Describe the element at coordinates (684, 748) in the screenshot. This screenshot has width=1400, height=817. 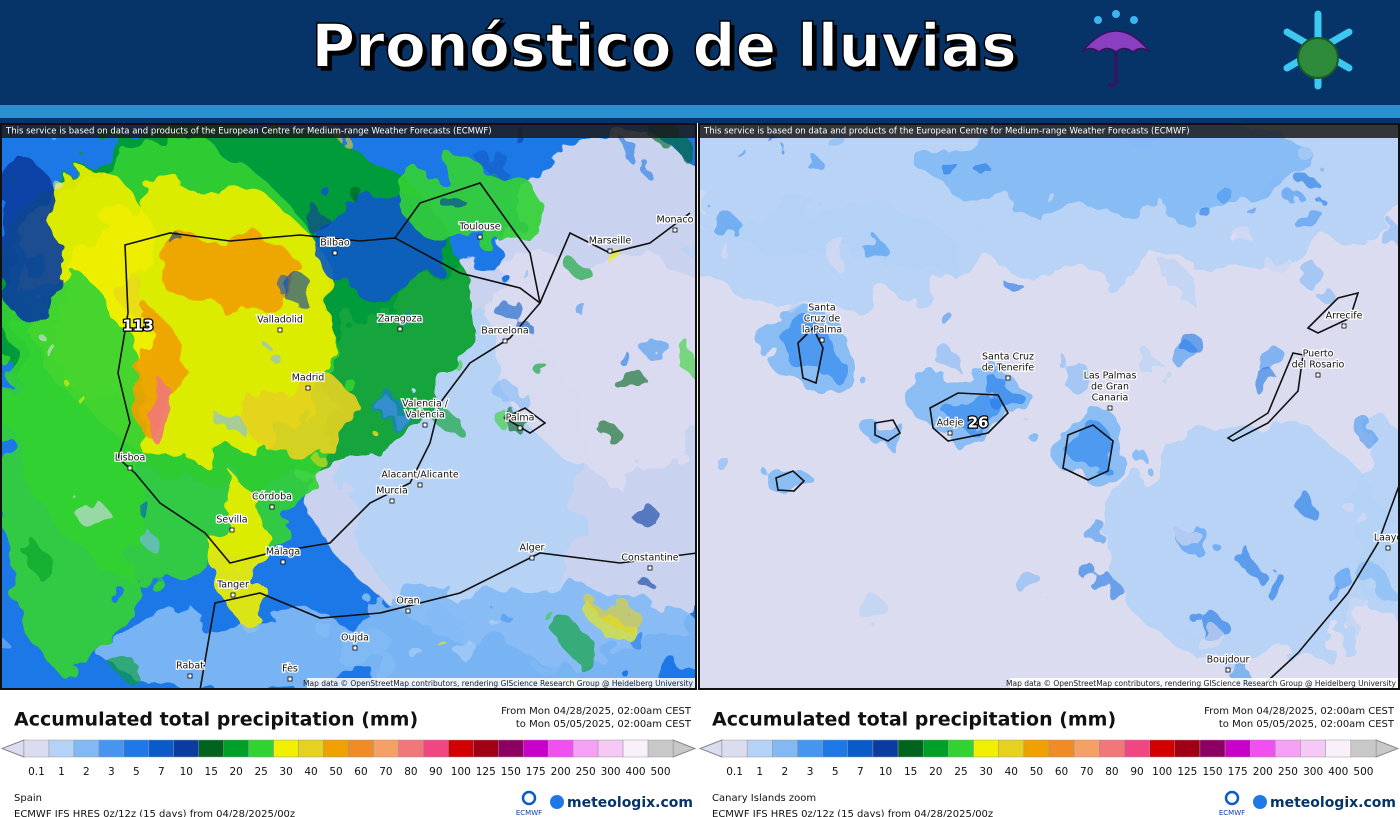
I see `legend-arrow-right` at that location.